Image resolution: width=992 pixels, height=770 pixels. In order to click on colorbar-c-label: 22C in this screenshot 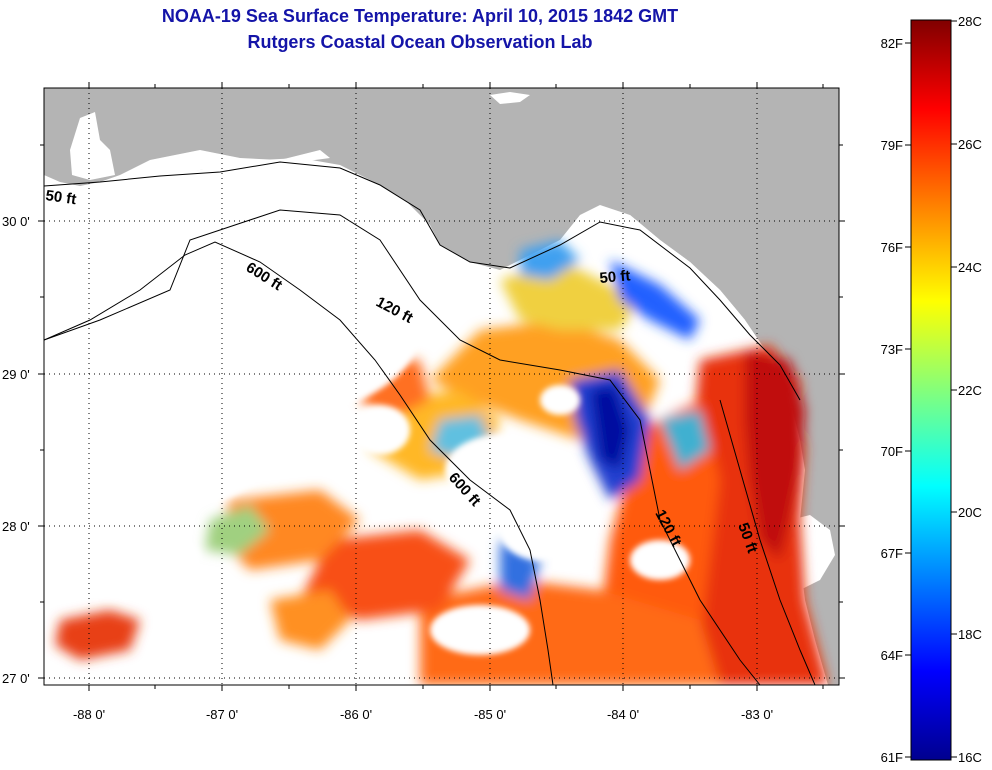, I will do `click(970, 390)`.